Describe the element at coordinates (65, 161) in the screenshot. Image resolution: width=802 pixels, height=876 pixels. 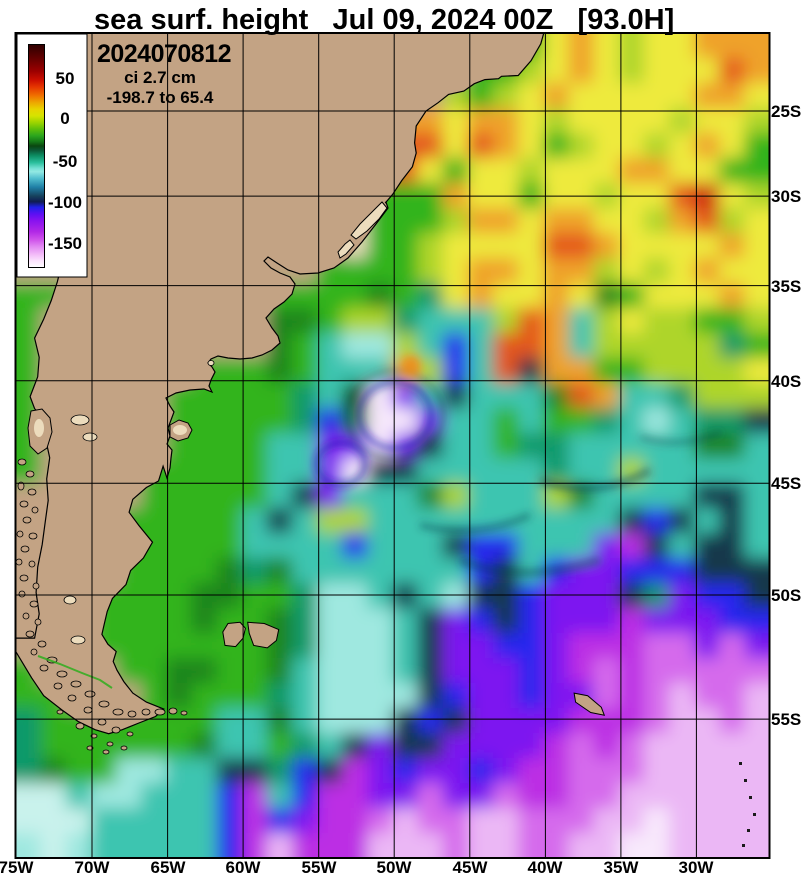
I see `svg-text: -50` at that location.